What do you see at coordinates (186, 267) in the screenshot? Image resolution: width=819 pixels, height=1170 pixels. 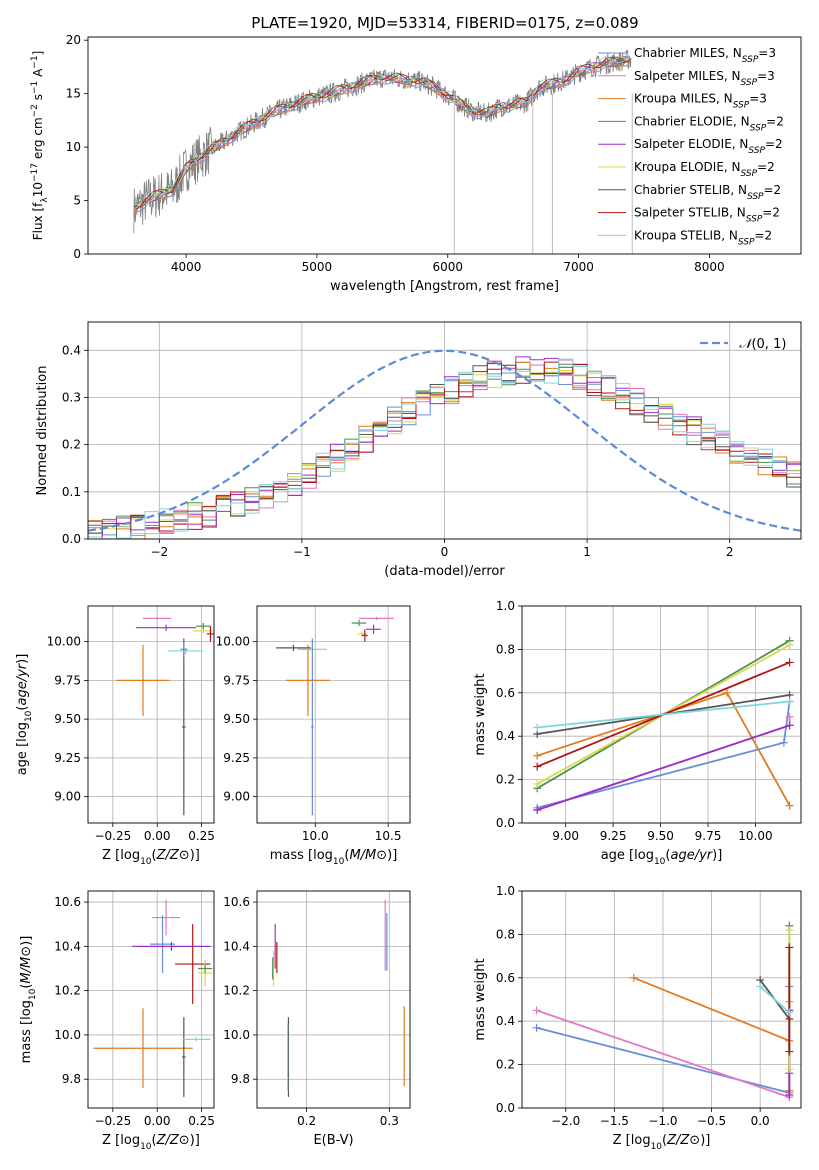 I see `x-tick-label: 4000` at bounding box center [186, 267].